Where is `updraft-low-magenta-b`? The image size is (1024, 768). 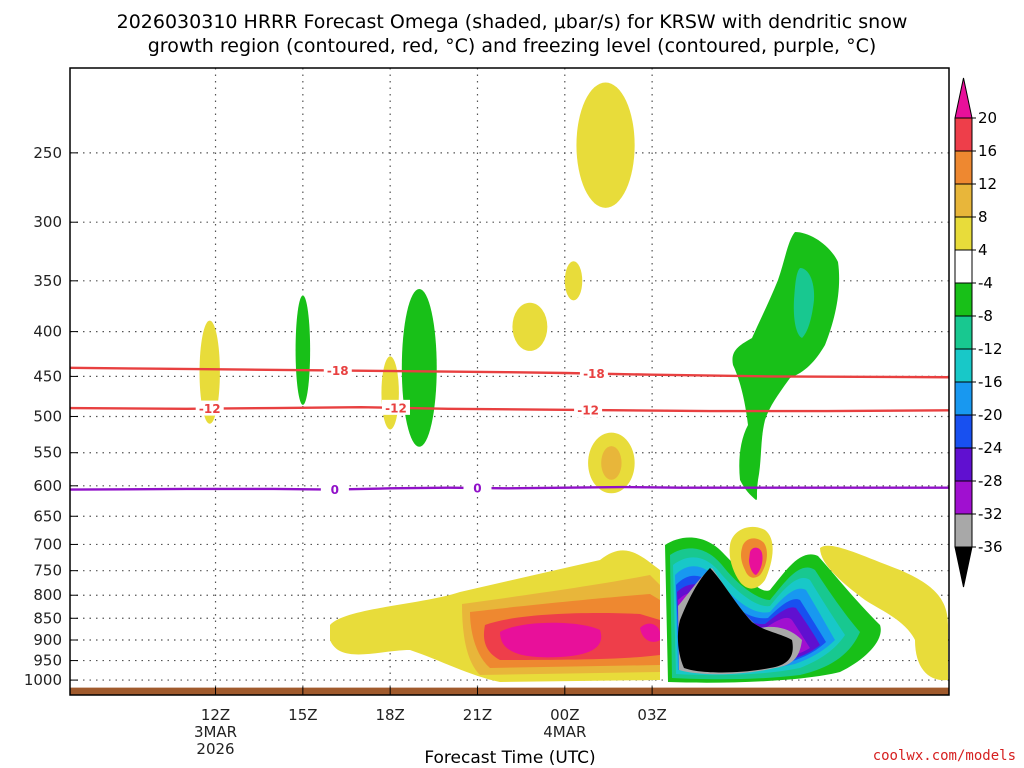 updraft-low-magenta-b is located at coordinates (650, 632).